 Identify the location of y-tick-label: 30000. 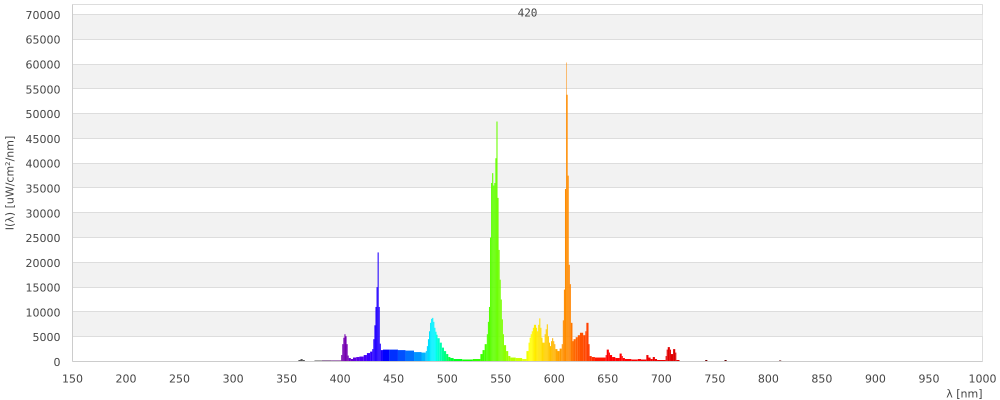
(43, 213).